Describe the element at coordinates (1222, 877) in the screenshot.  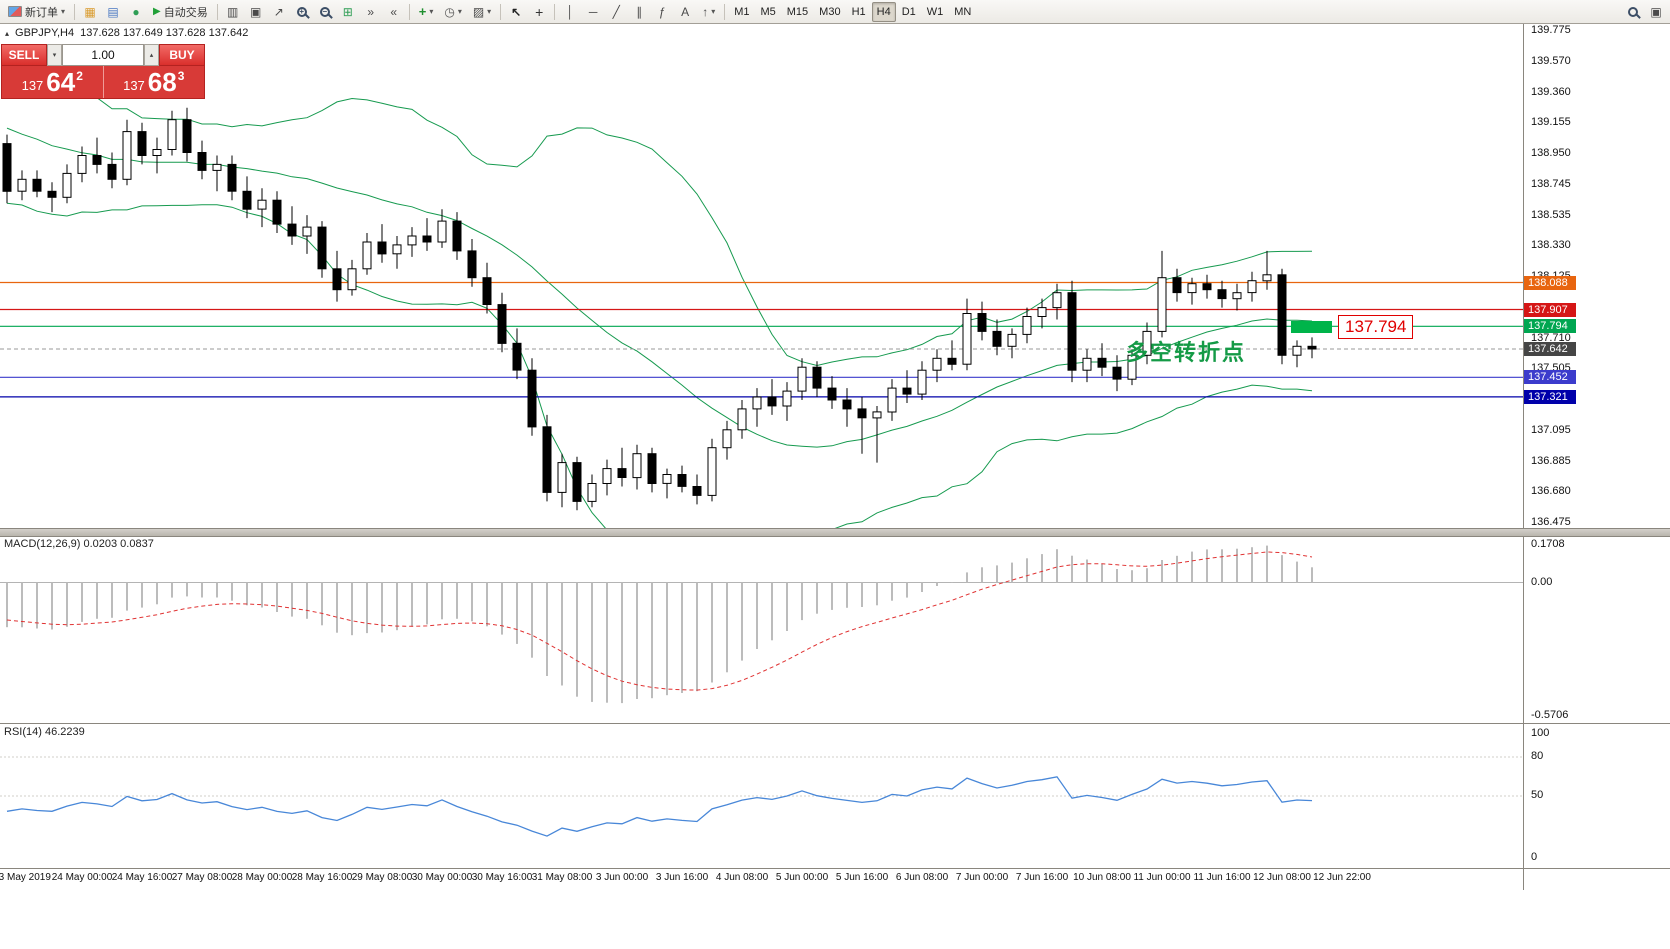
I see `time-label: 11 Jun 16:00` at that location.